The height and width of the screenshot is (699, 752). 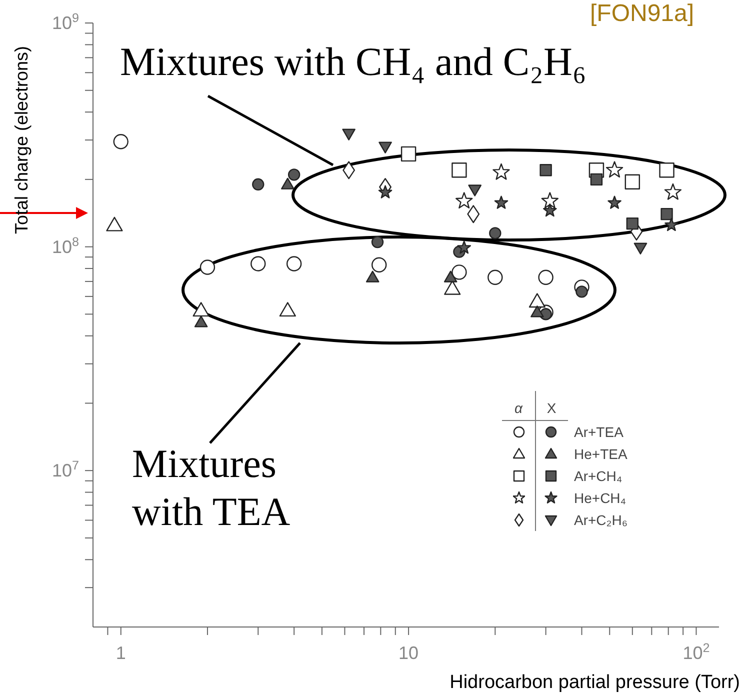 I want to click on x-axis-title: Hidrocarbon partial pressure (Torr), so click(x=595, y=683).